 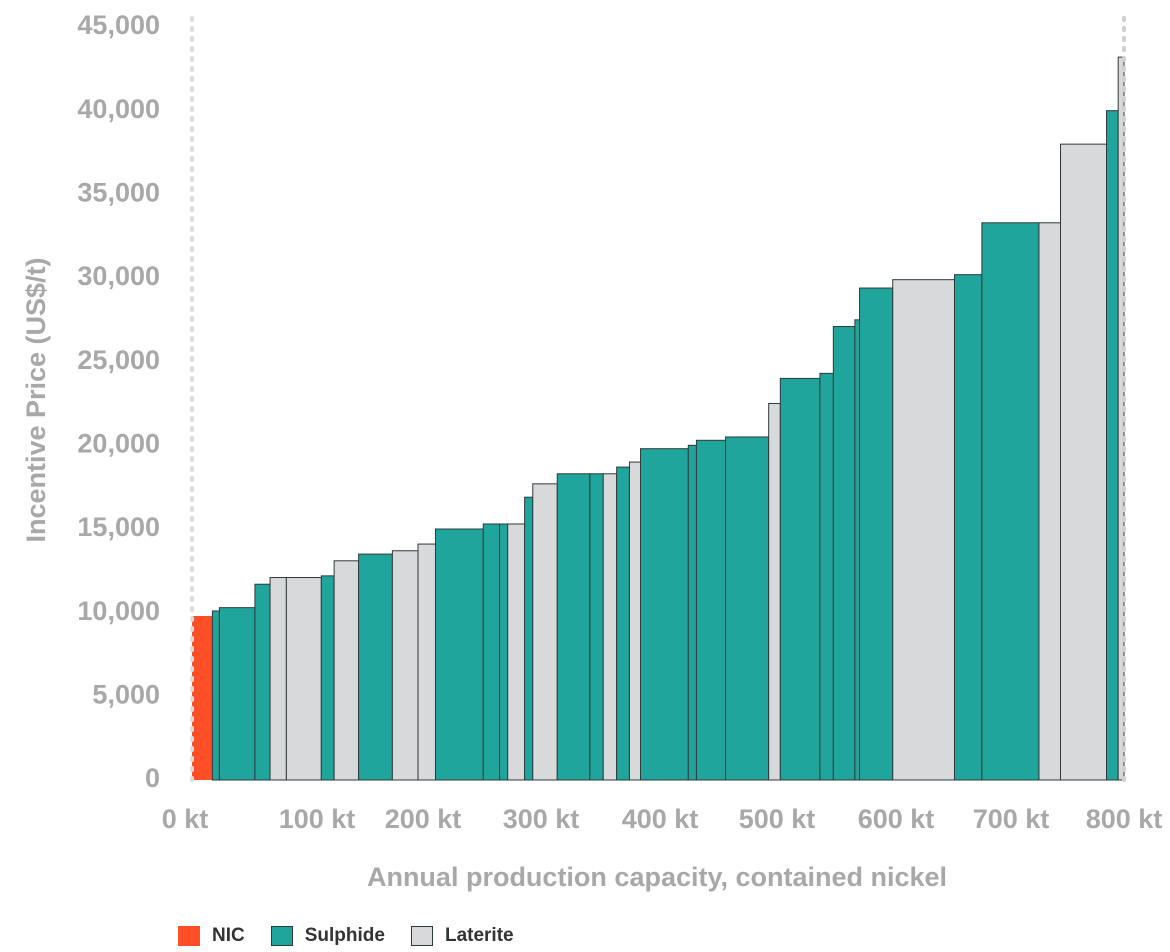 I want to click on y-tick-label: 25,000, so click(x=118, y=360).